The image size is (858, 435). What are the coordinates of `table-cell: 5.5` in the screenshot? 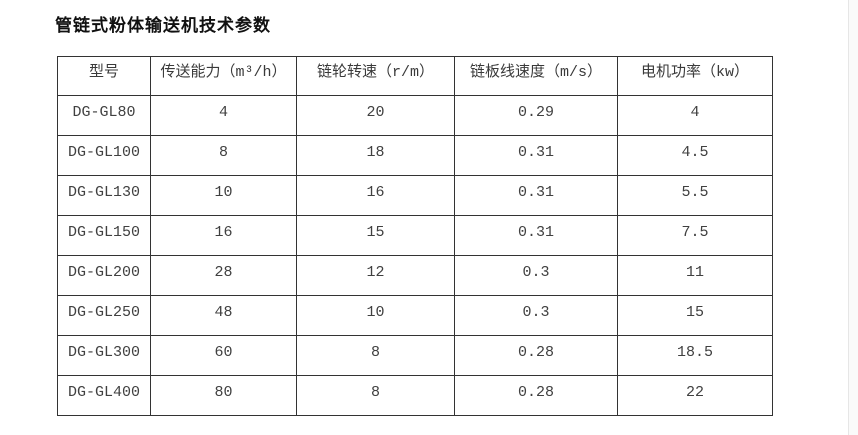 It's located at (695, 195).